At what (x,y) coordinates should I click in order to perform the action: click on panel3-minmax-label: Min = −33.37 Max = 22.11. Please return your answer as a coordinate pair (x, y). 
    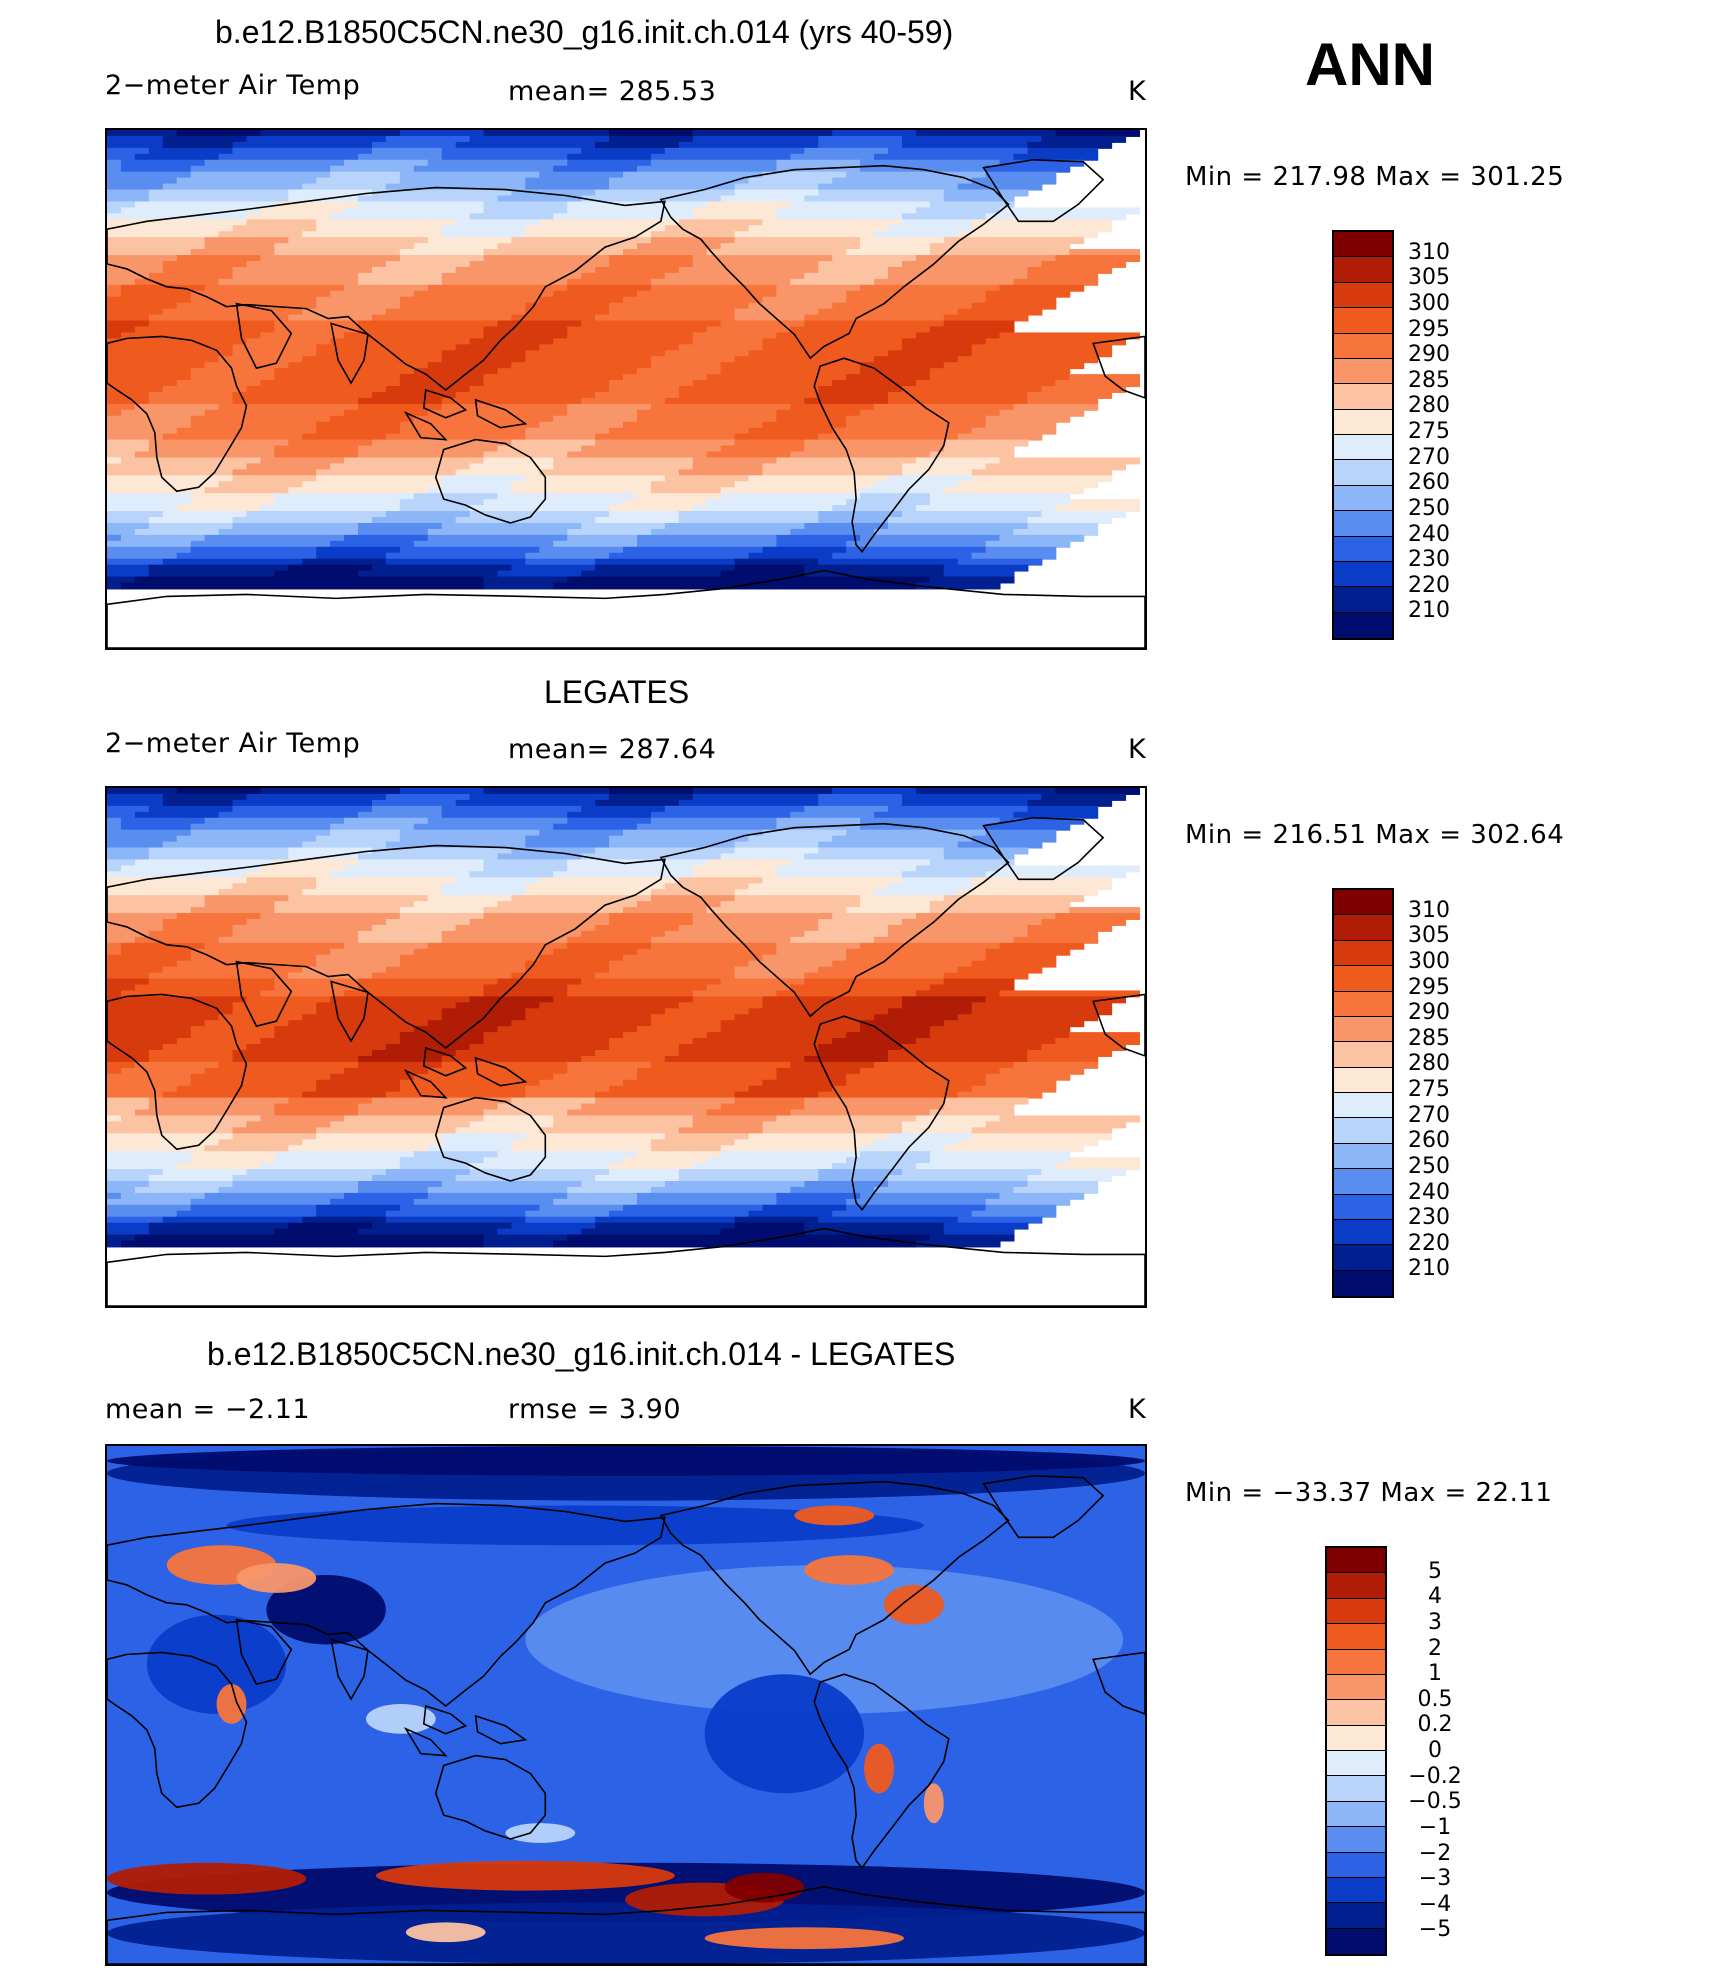
    Looking at the image, I should click on (1369, 1493).